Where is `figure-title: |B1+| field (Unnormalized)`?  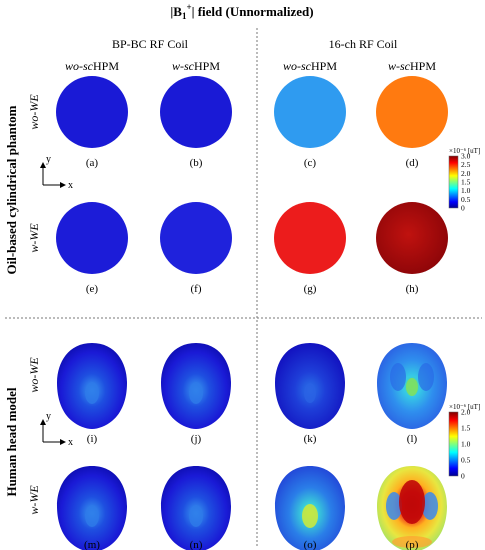
figure-title: |B1+| field (Unnormalized) is located at coordinates (241, 11).